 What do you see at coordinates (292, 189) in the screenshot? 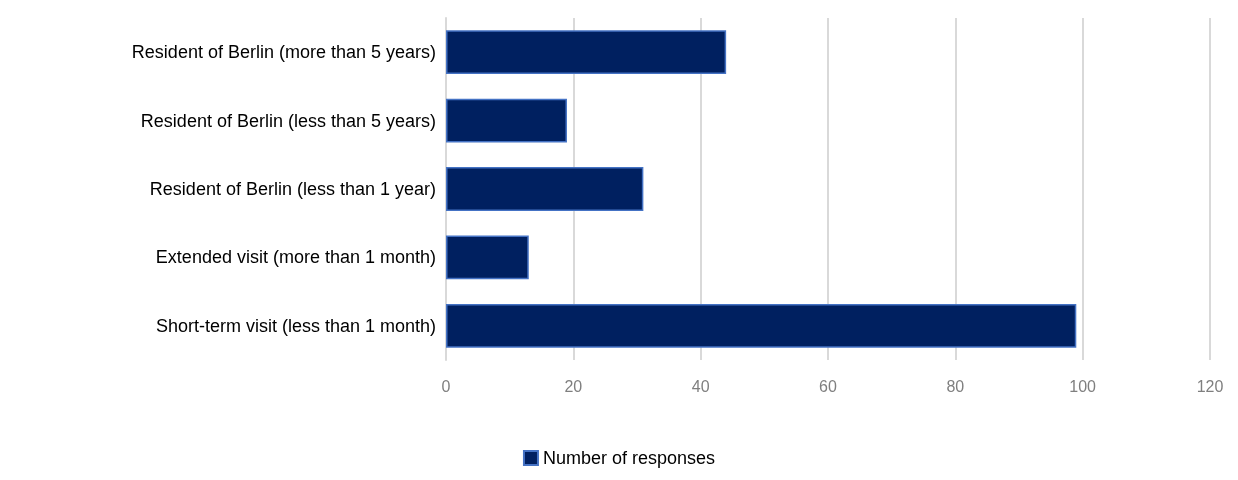
I see `y-tick-label: Resident of Berlin (less than 1 year)` at bounding box center [292, 189].